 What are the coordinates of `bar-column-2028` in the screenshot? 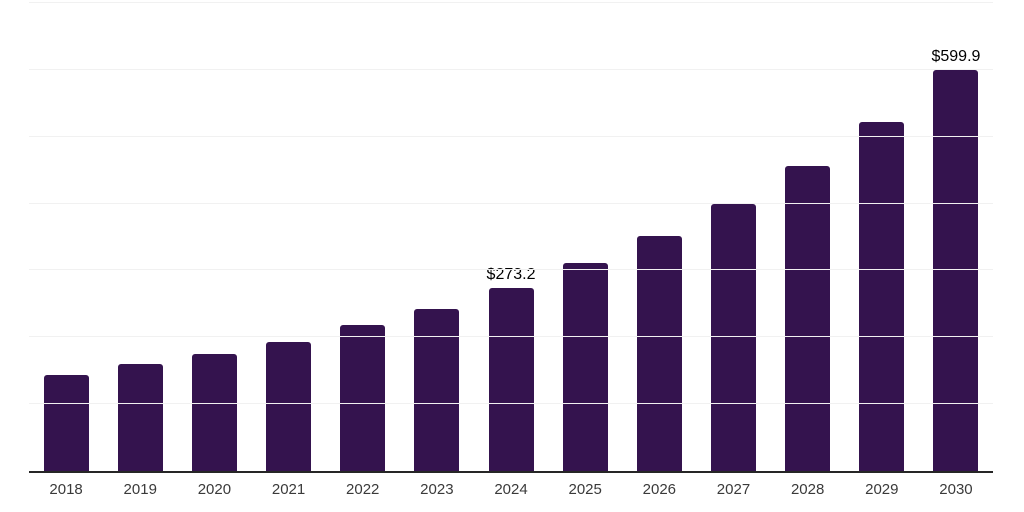 It's located at (808, 237).